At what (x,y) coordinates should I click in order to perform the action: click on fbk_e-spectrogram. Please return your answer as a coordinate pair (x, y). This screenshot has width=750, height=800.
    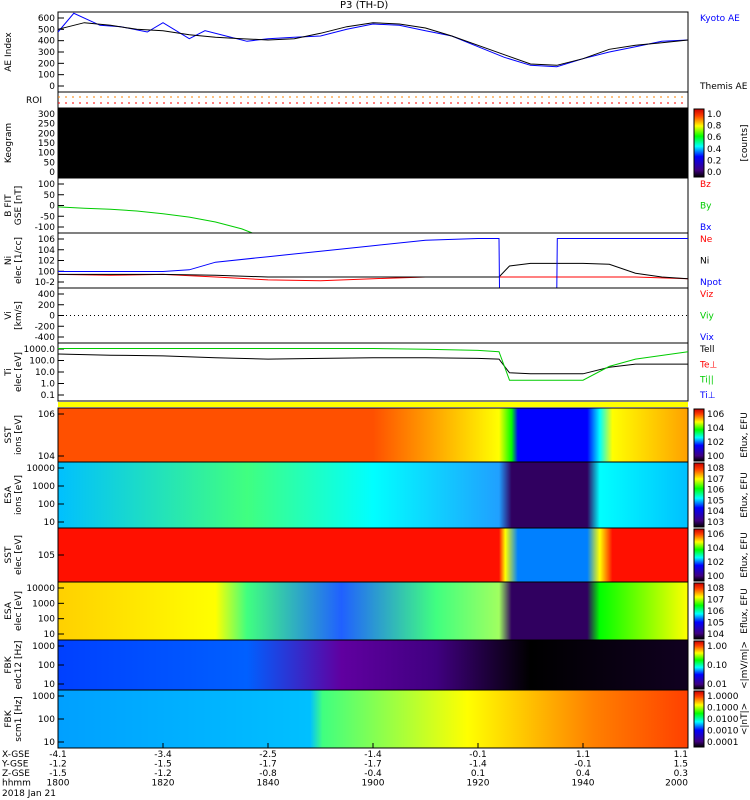
    Looking at the image, I should click on (373, 665).